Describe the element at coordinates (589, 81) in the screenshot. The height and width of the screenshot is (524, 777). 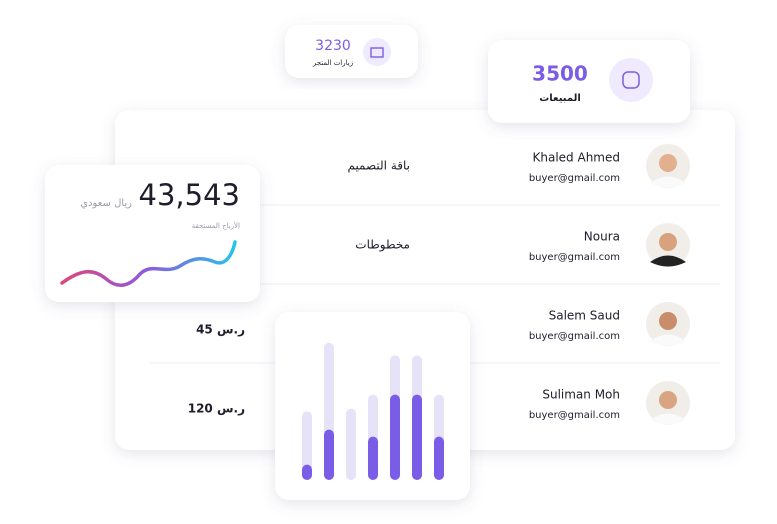
I see `sales-card` at that location.